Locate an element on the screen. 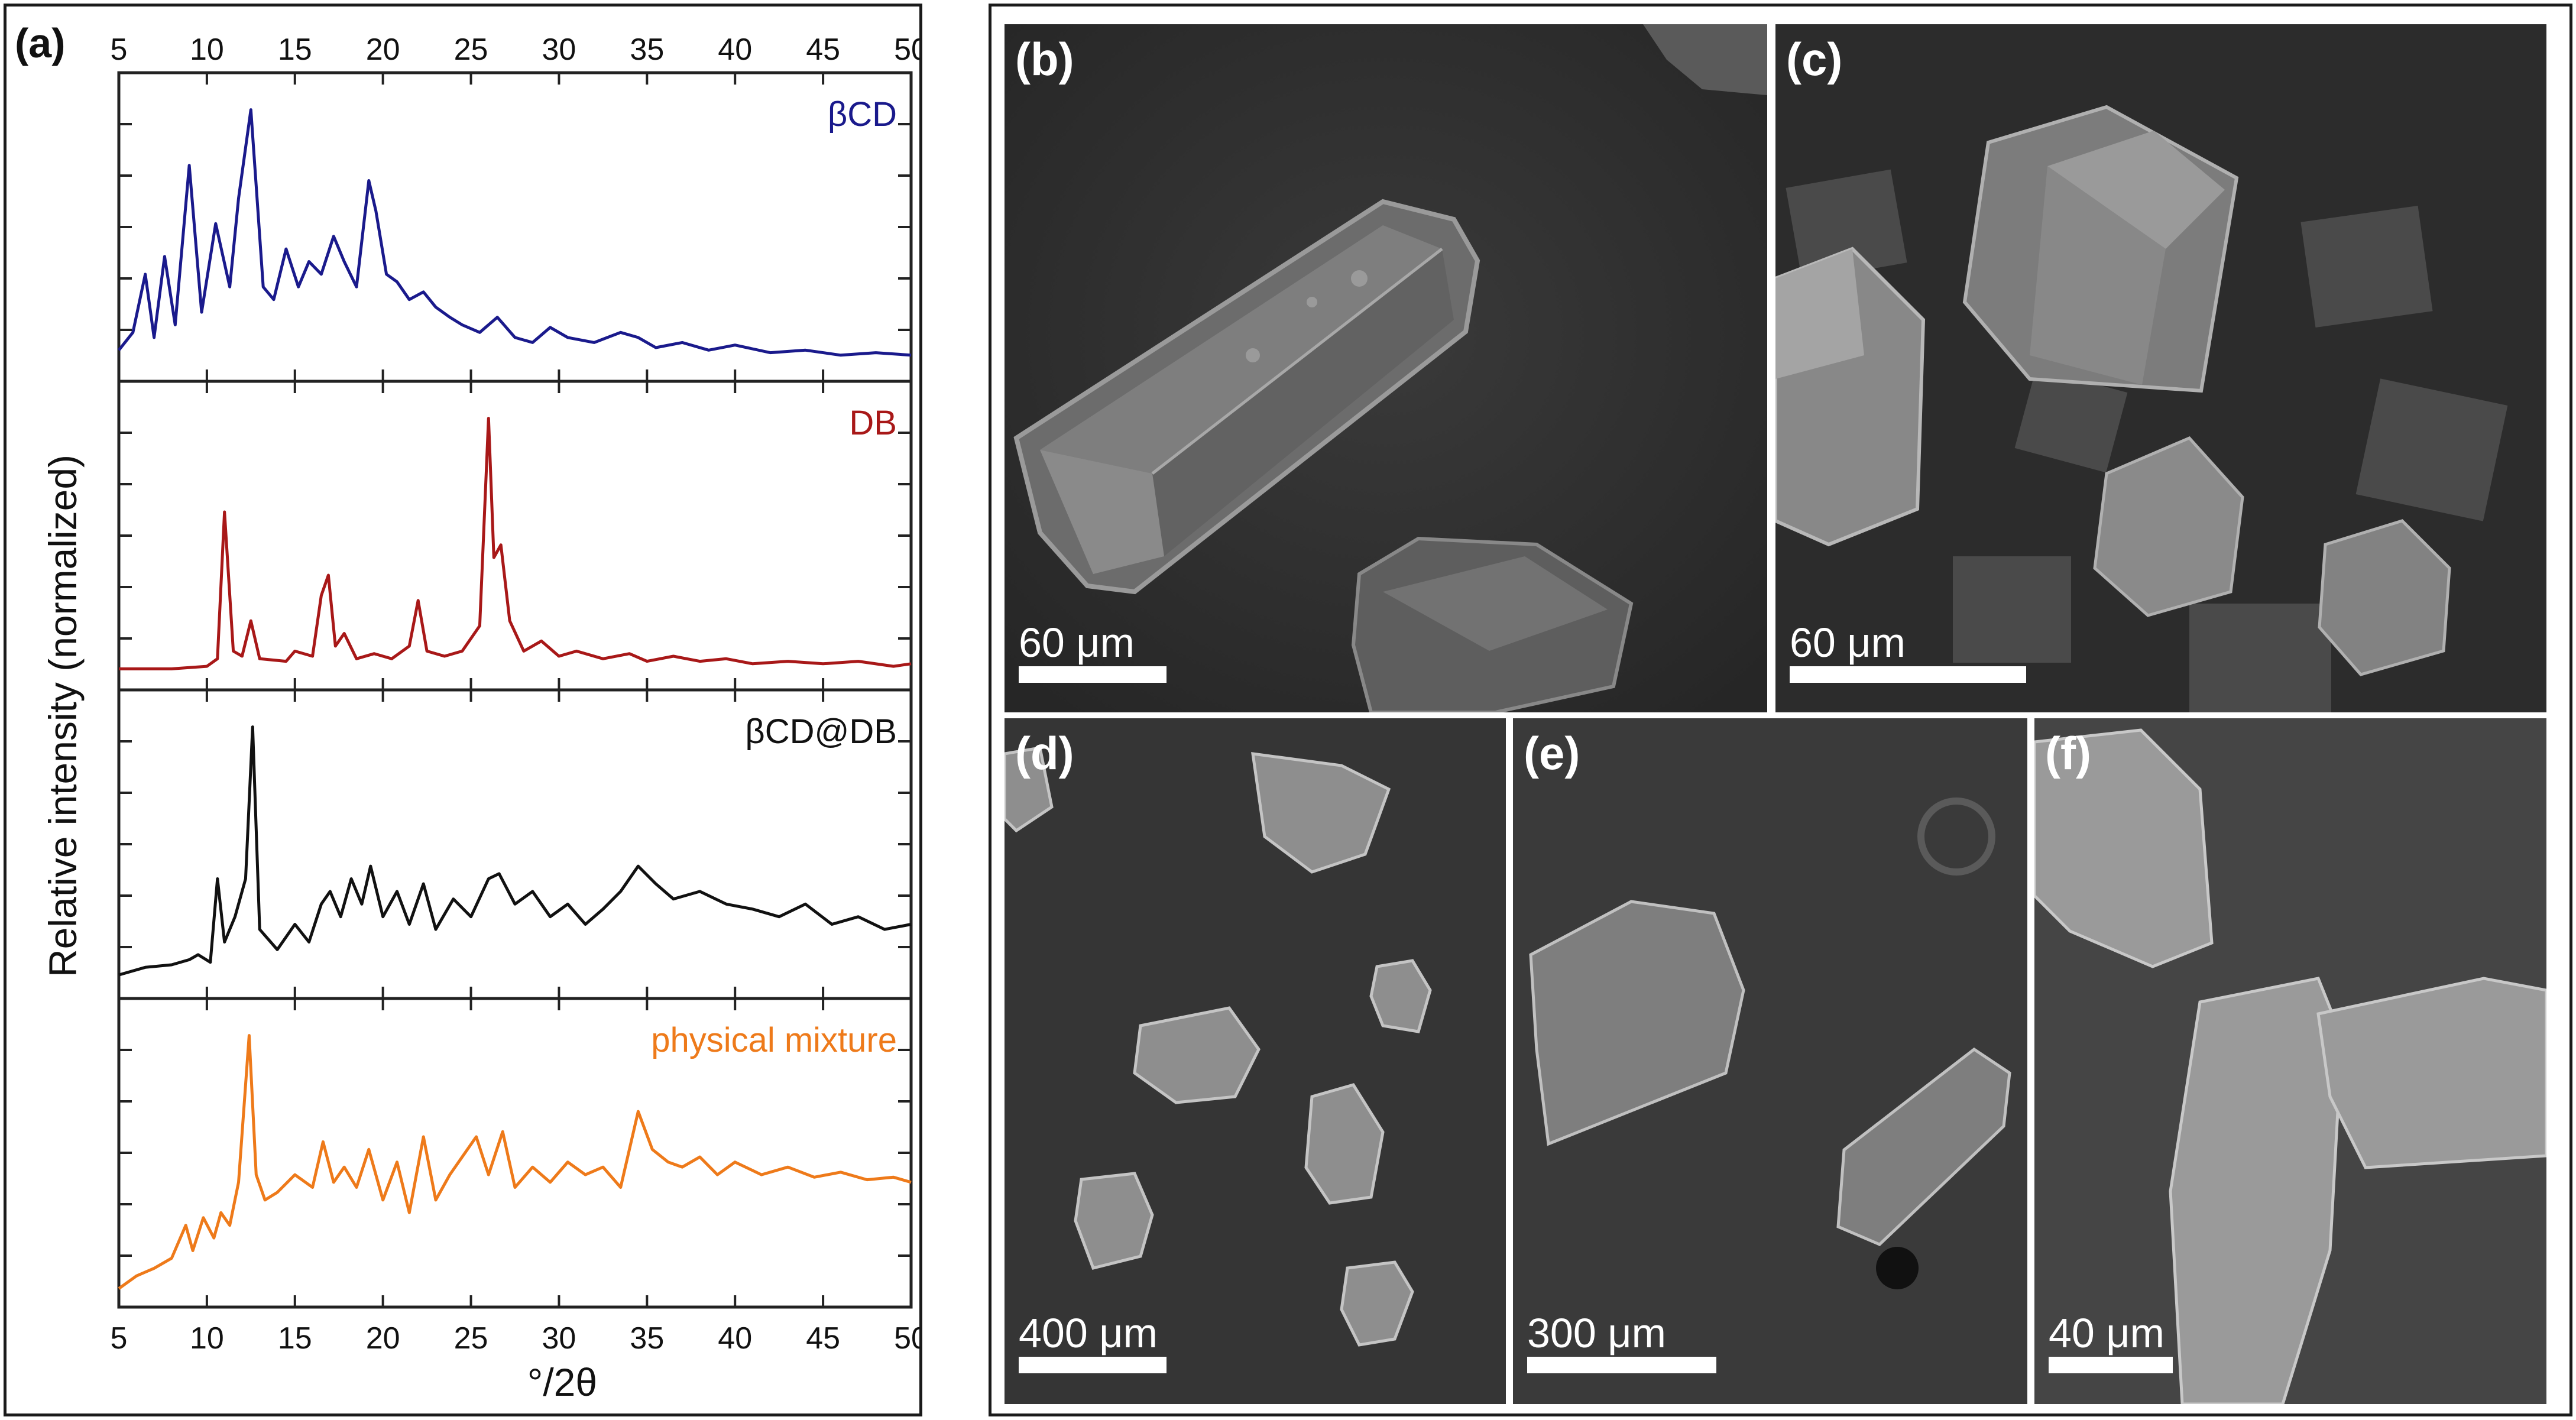  particles-f is located at coordinates (2290, 1066).